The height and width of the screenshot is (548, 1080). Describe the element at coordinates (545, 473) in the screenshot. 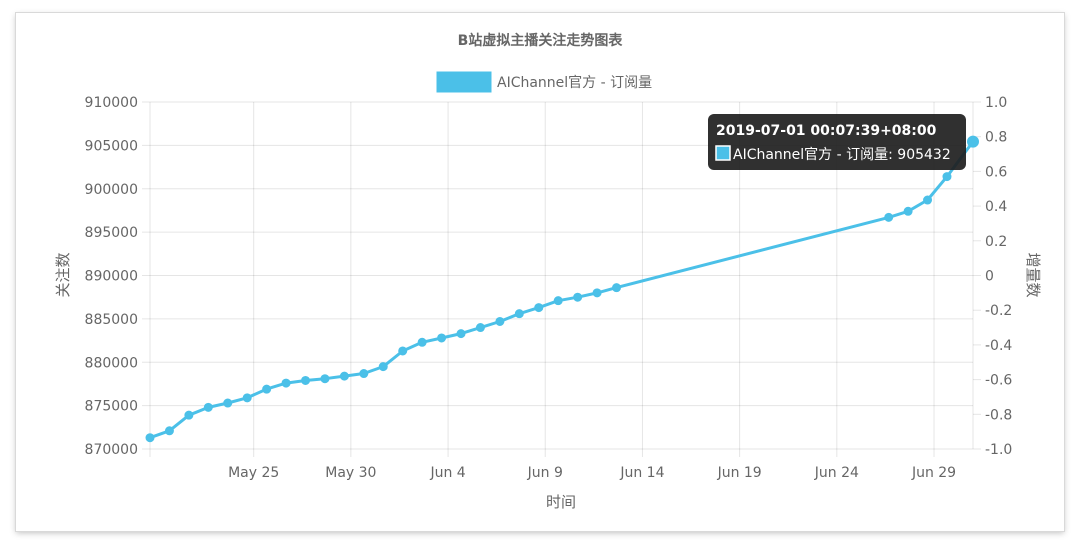

I see `x-tick-label: Jun 9` at that location.